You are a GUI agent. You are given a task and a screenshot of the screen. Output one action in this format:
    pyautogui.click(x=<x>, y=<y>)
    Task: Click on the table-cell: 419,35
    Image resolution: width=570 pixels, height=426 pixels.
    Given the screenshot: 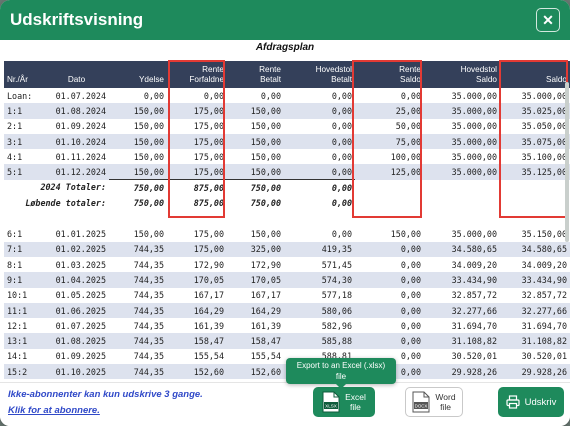 What is the action you would take?
    pyautogui.click(x=319, y=249)
    